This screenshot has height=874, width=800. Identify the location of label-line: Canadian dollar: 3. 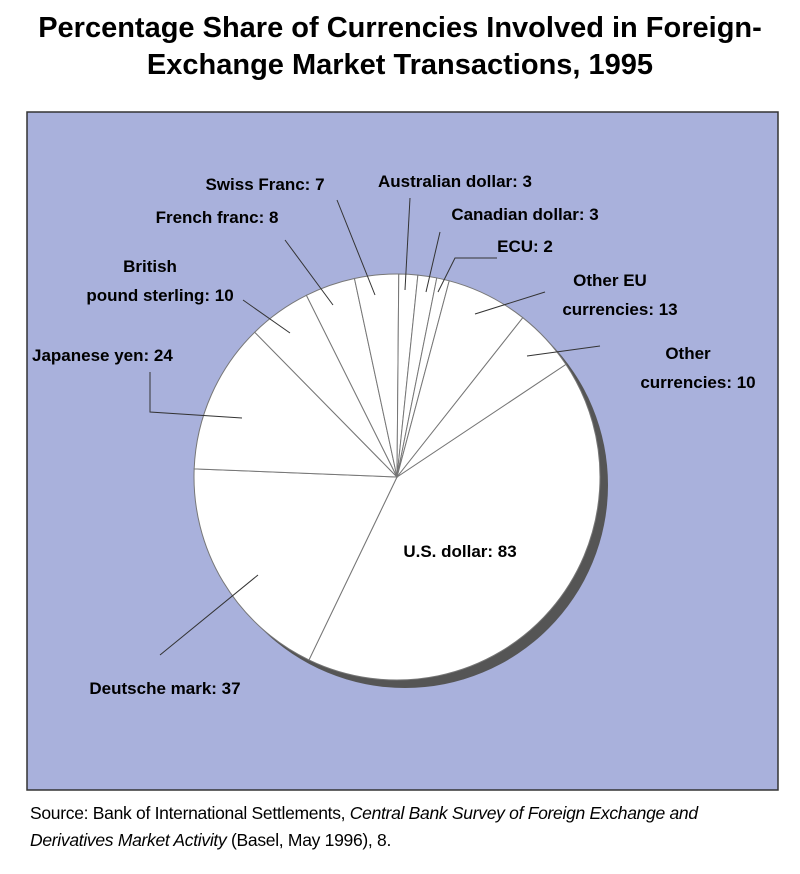
(524, 214).